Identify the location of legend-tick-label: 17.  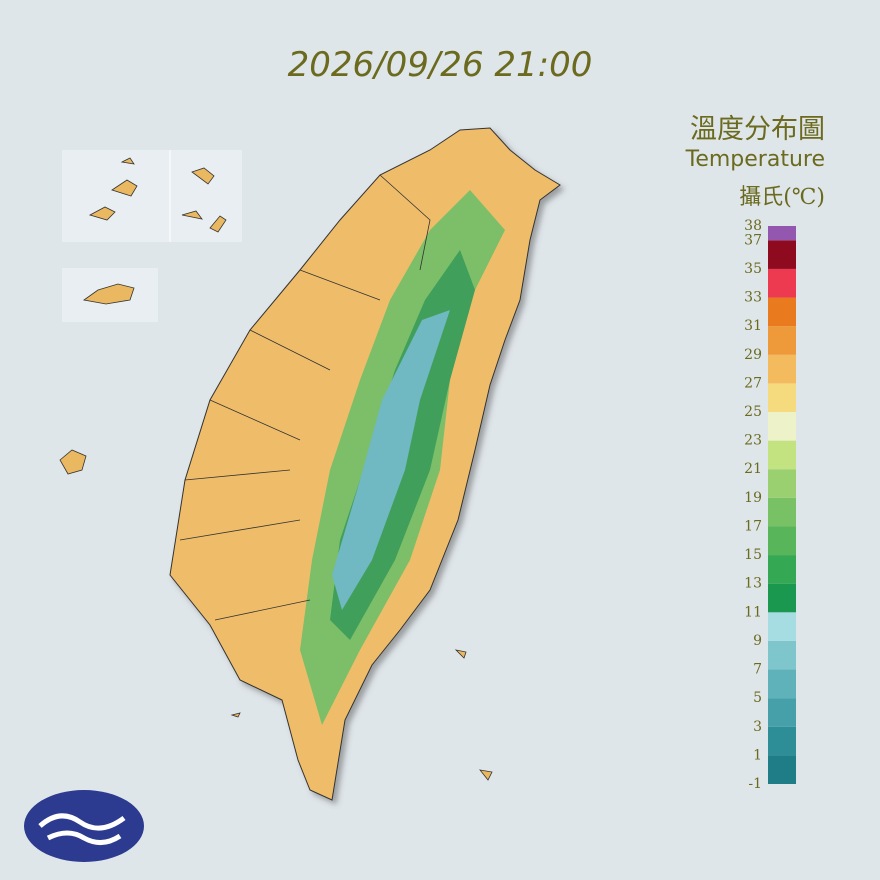
(753, 526).